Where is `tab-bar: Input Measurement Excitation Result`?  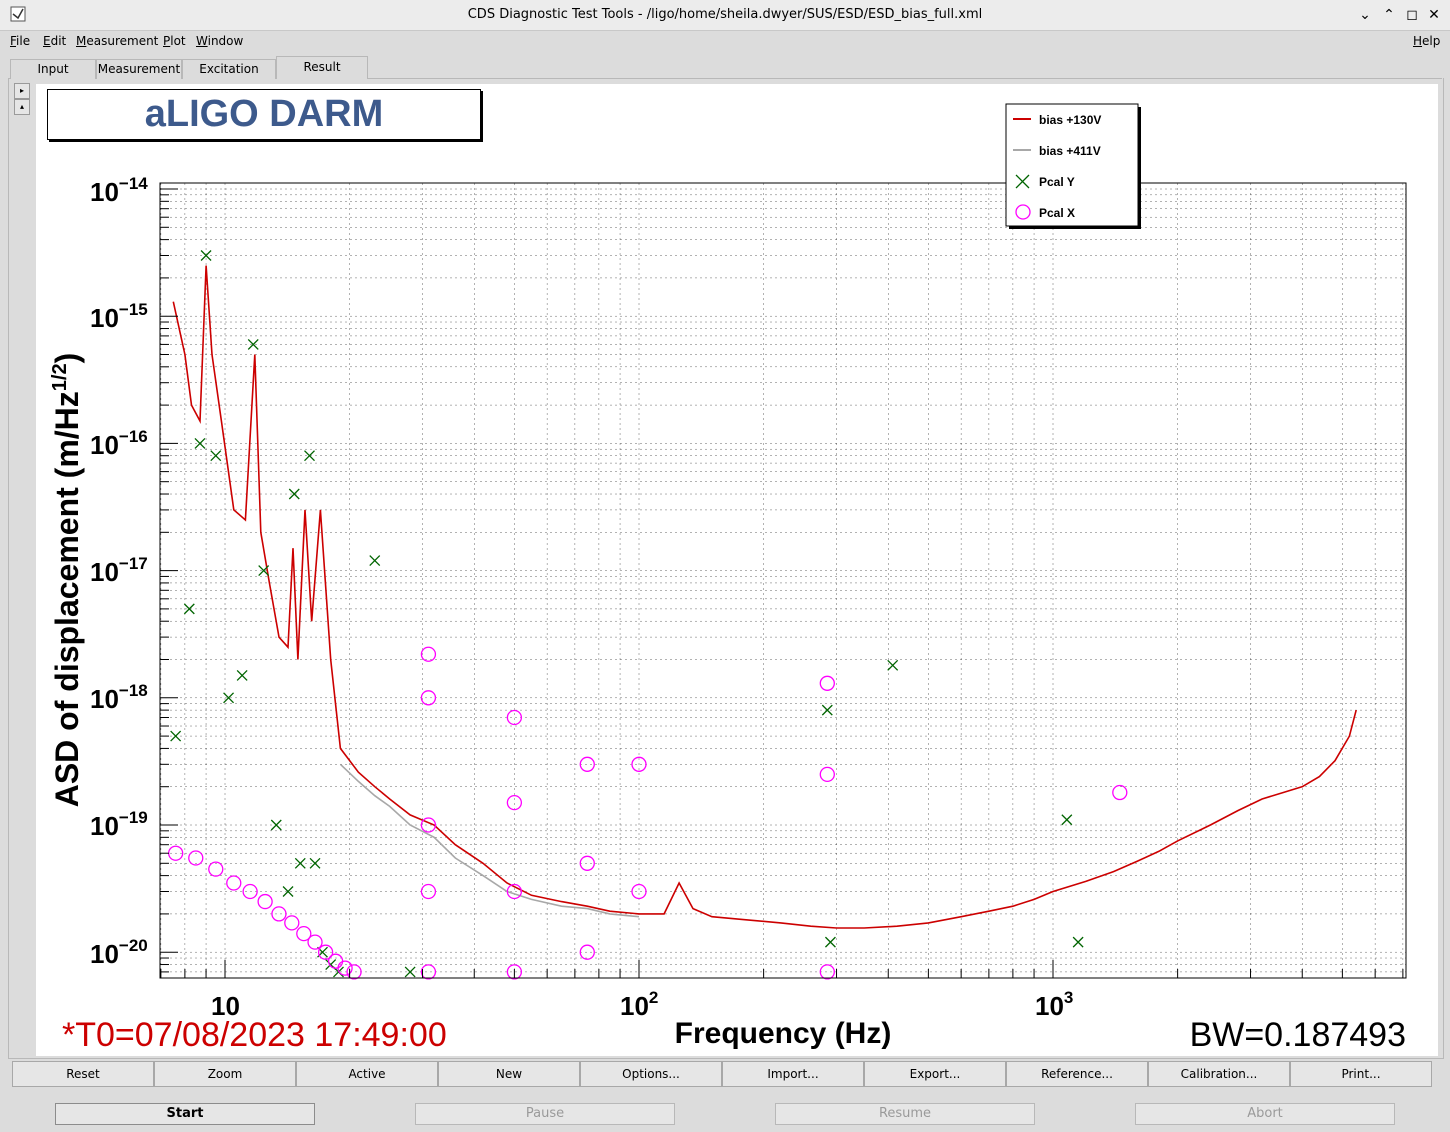 tab-bar: Input Measurement Excitation Result is located at coordinates (725, 67).